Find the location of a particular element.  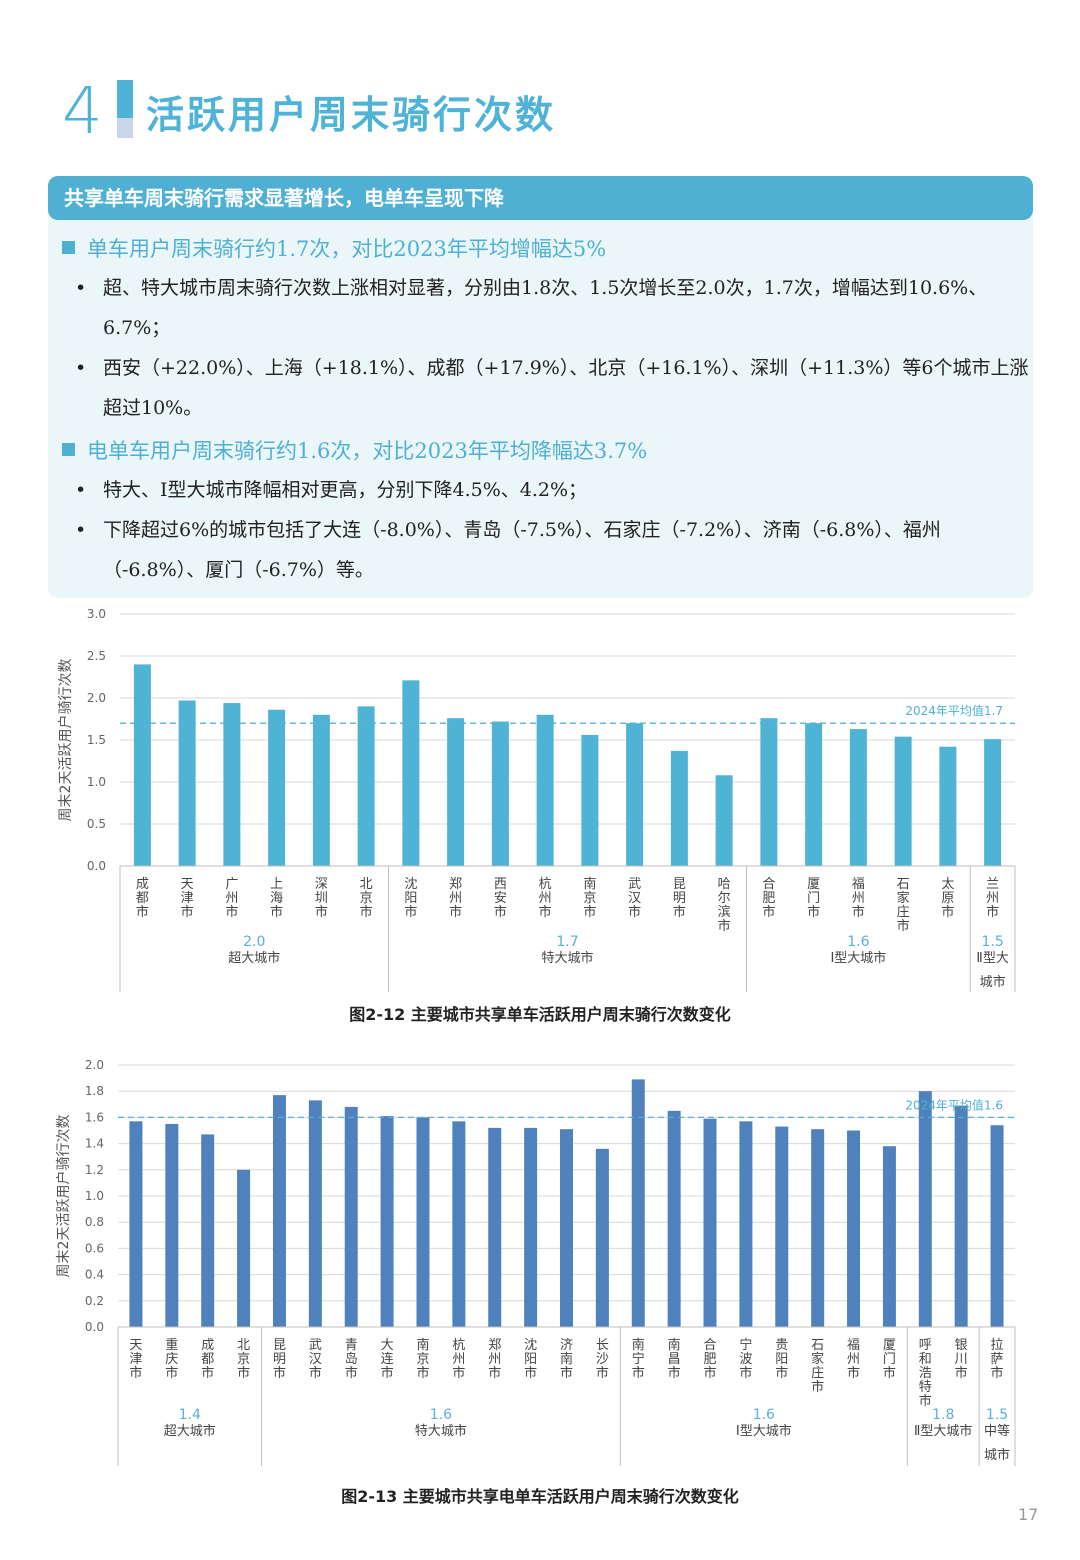

section-accent-bar-light is located at coordinates (125, 128).